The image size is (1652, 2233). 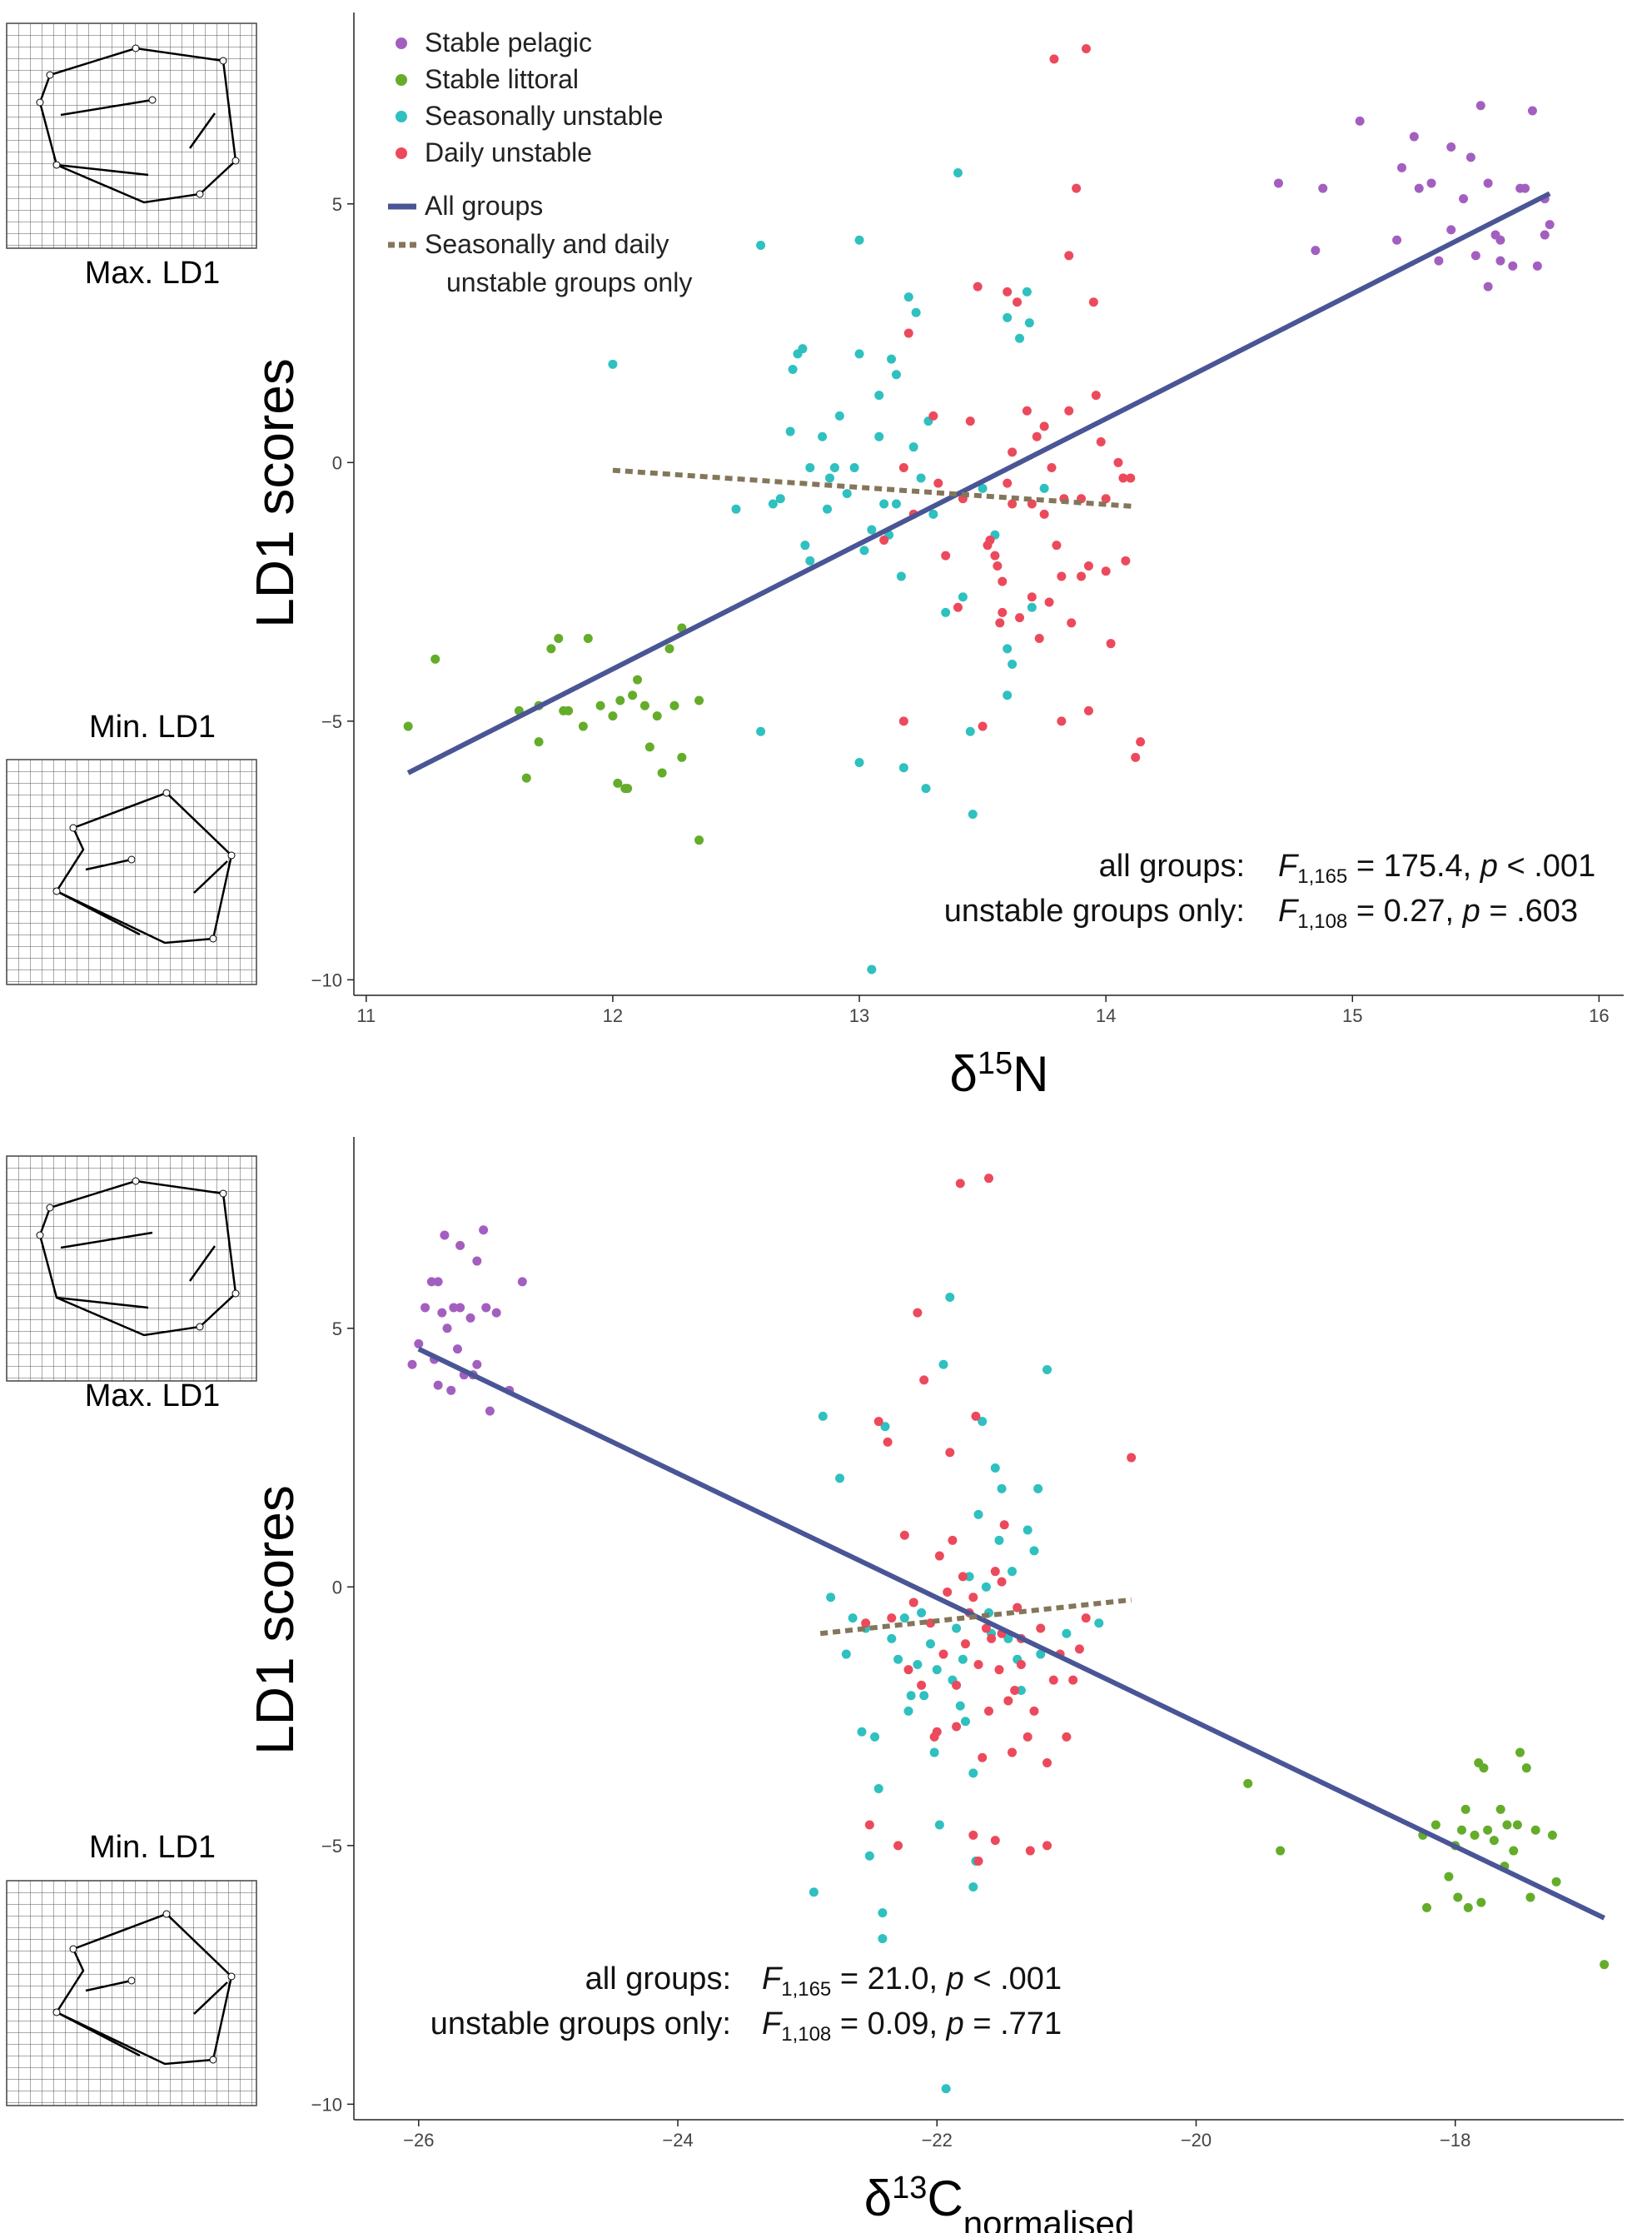 What do you see at coordinates (1599, 1016) in the screenshot?
I see `x-tick-label: 16` at bounding box center [1599, 1016].